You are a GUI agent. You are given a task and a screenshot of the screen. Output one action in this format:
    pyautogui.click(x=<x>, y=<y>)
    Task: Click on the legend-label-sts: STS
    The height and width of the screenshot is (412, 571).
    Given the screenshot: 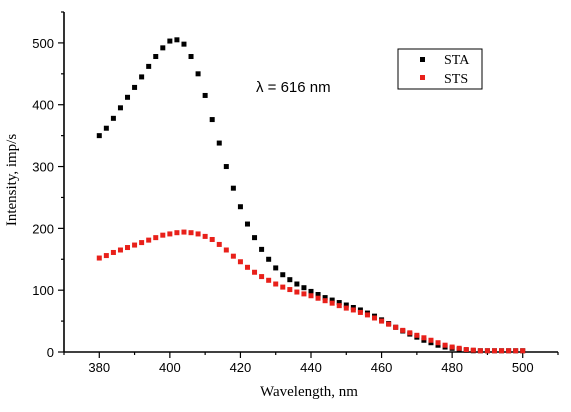 What is the action you would take?
    pyautogui.click(x=456, y=79)
    